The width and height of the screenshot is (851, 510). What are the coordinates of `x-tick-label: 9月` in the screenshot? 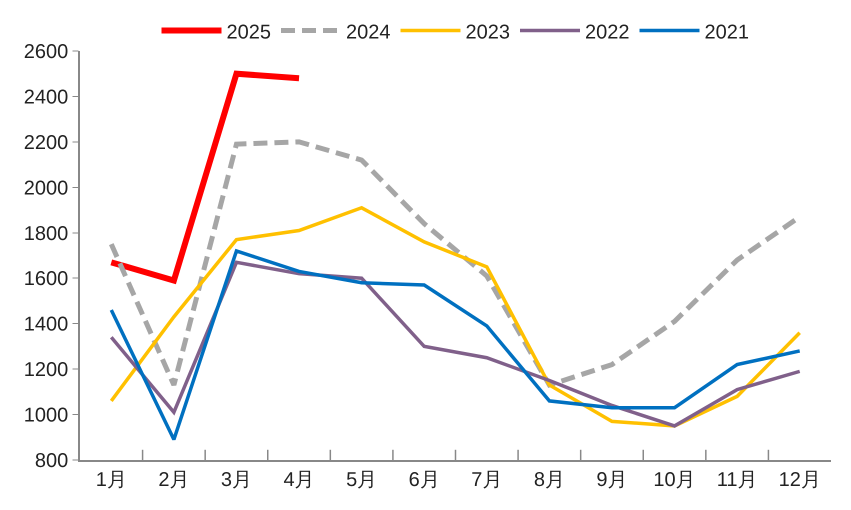 It's located at (612, 479).